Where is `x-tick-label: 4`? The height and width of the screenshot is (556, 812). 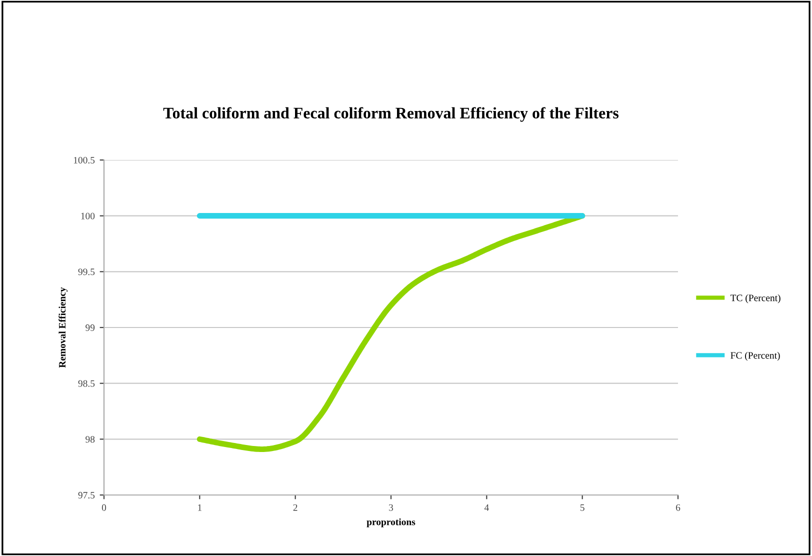
x-tick-label: 4 is located at coordinates (486, 507).